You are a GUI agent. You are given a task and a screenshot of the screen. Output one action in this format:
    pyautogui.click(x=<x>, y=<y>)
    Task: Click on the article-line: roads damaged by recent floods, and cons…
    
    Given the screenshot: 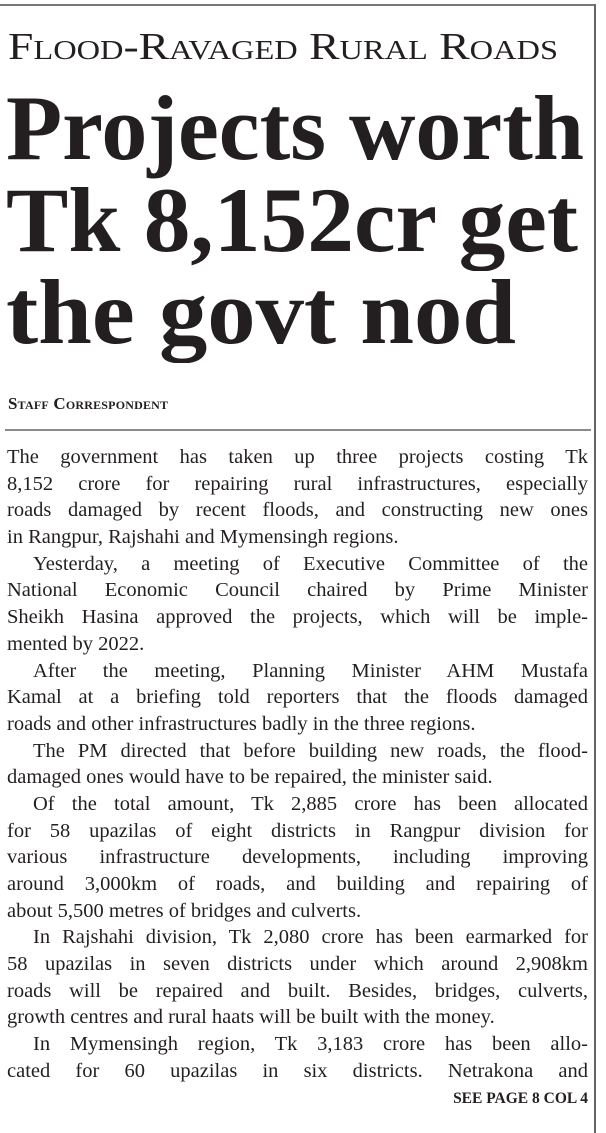 What is the action you would take?
    pyautogui.click(x=297, y=510)
    